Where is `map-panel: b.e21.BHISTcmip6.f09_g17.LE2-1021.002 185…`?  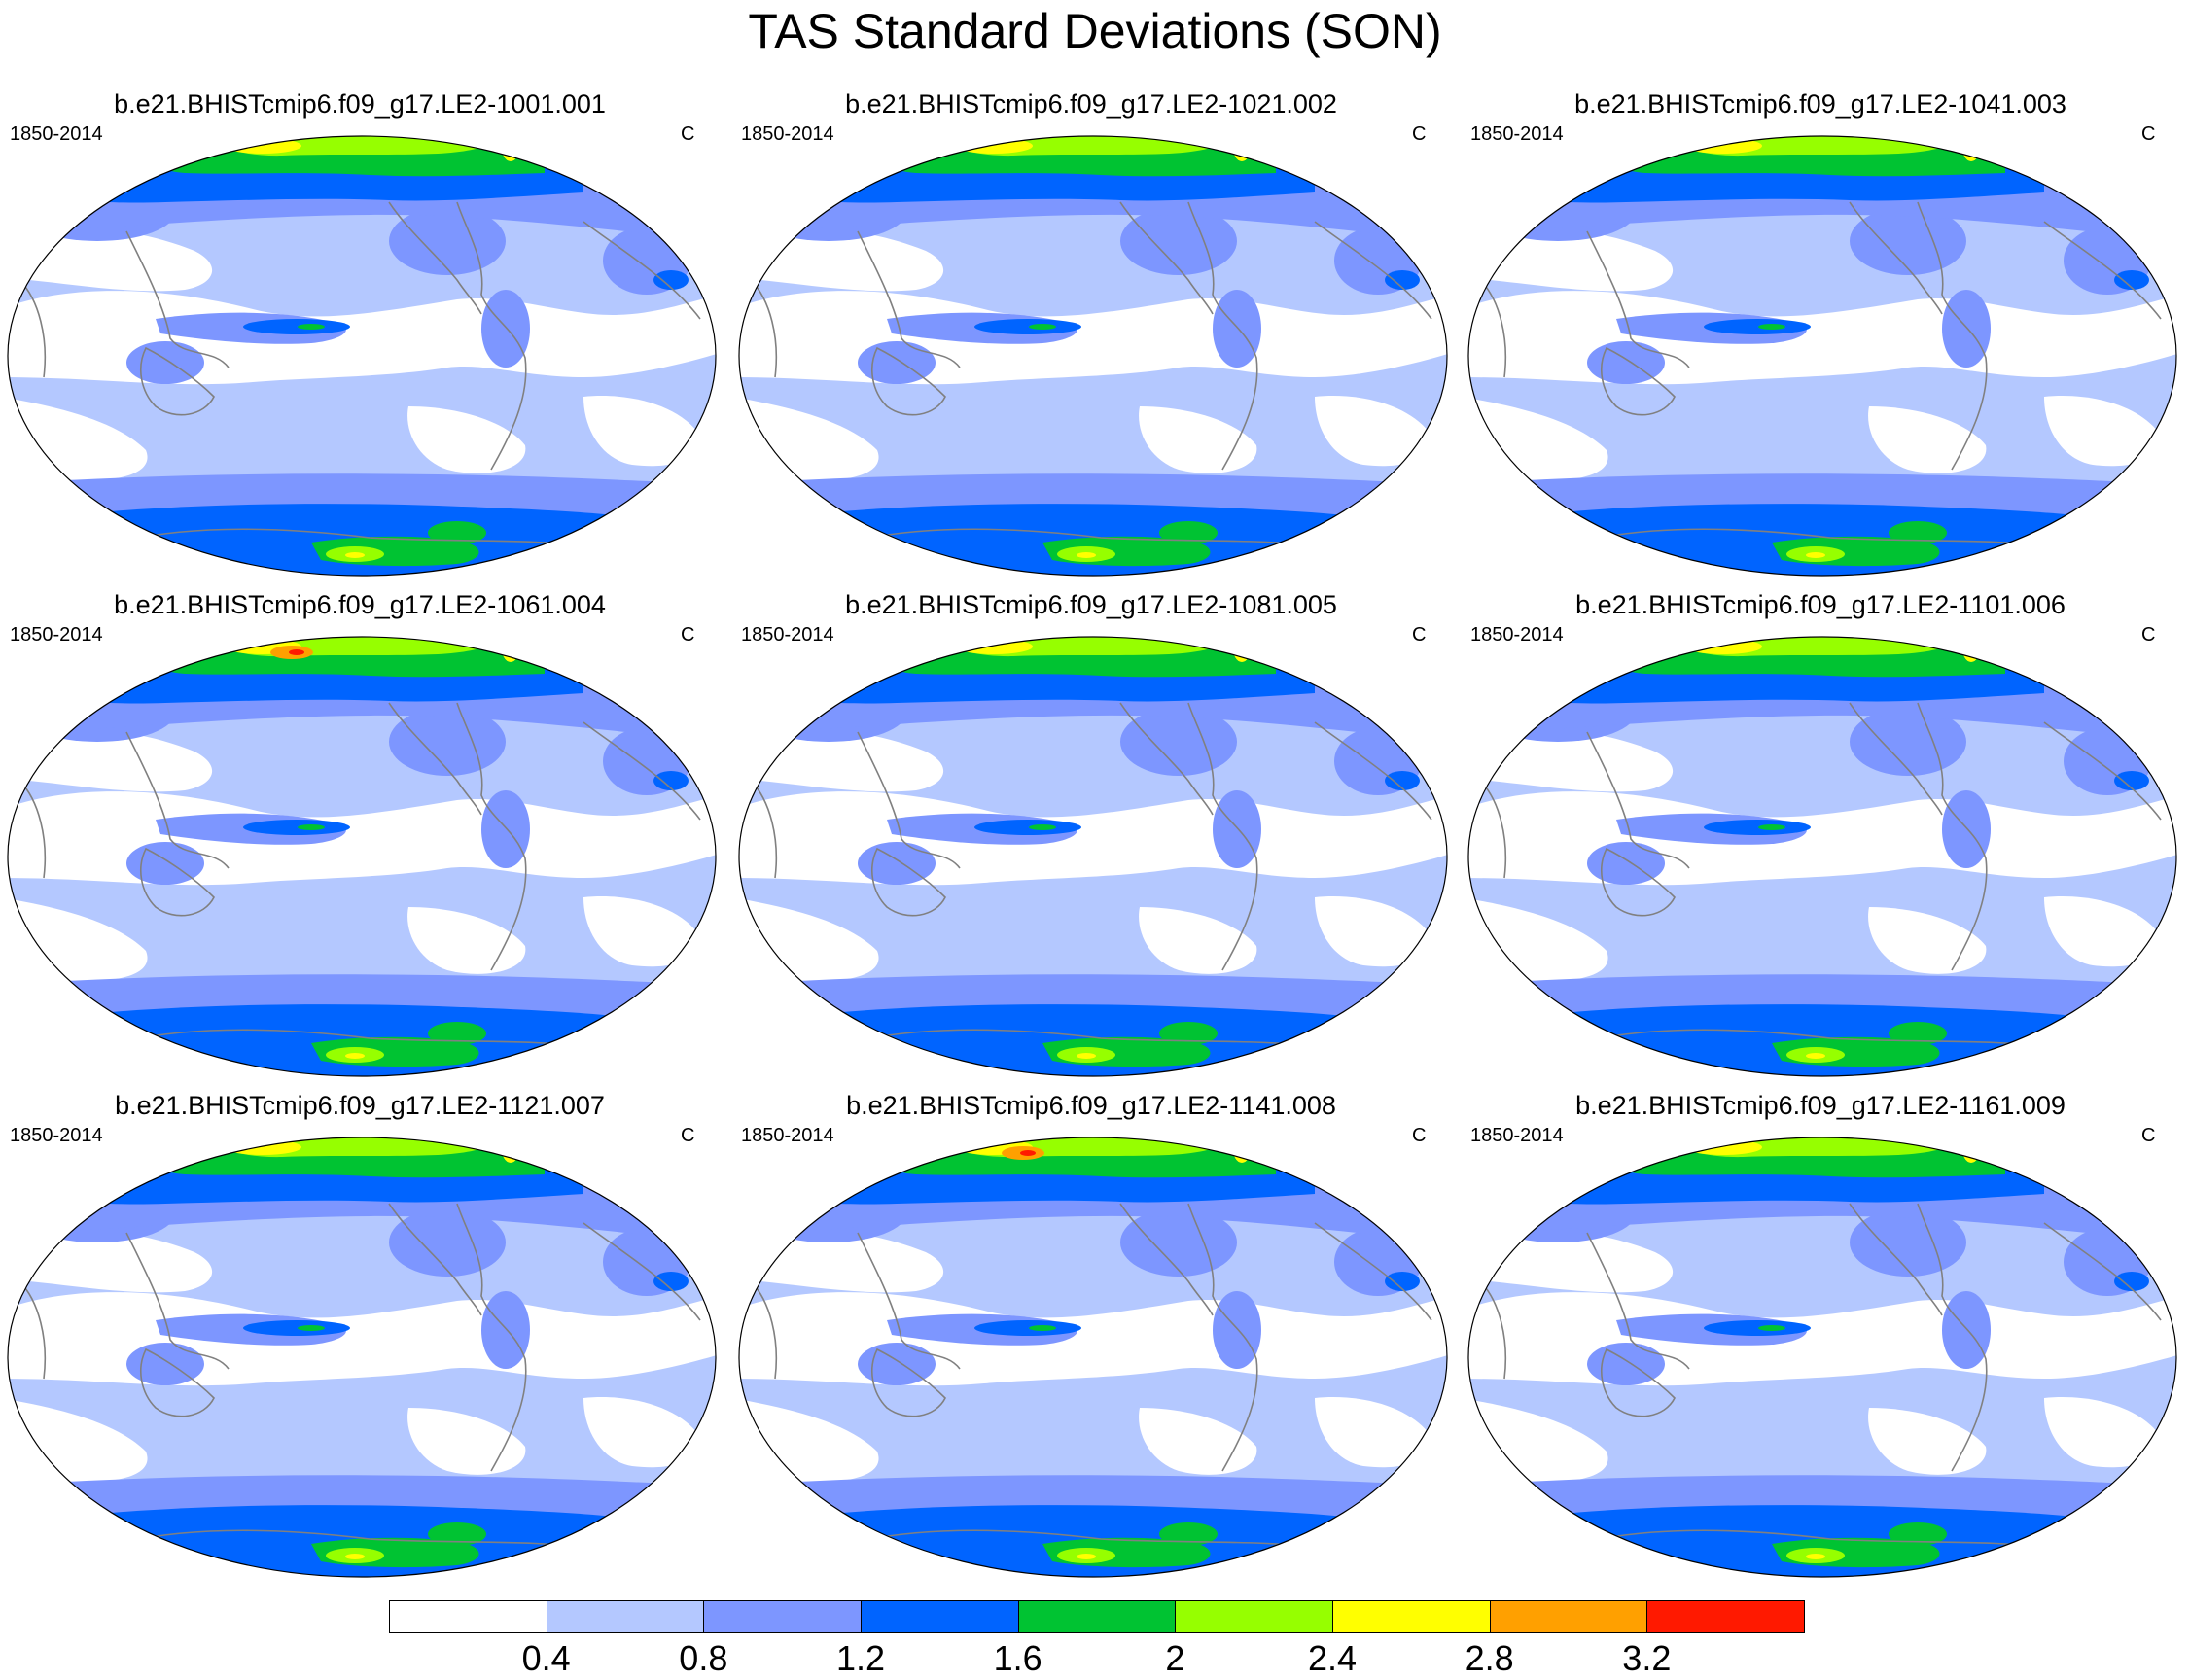 map-panel: b.e21.BHISTcmip6.f09_g17.LE2-1021.002 185… is located at coordinates (1091, 333).